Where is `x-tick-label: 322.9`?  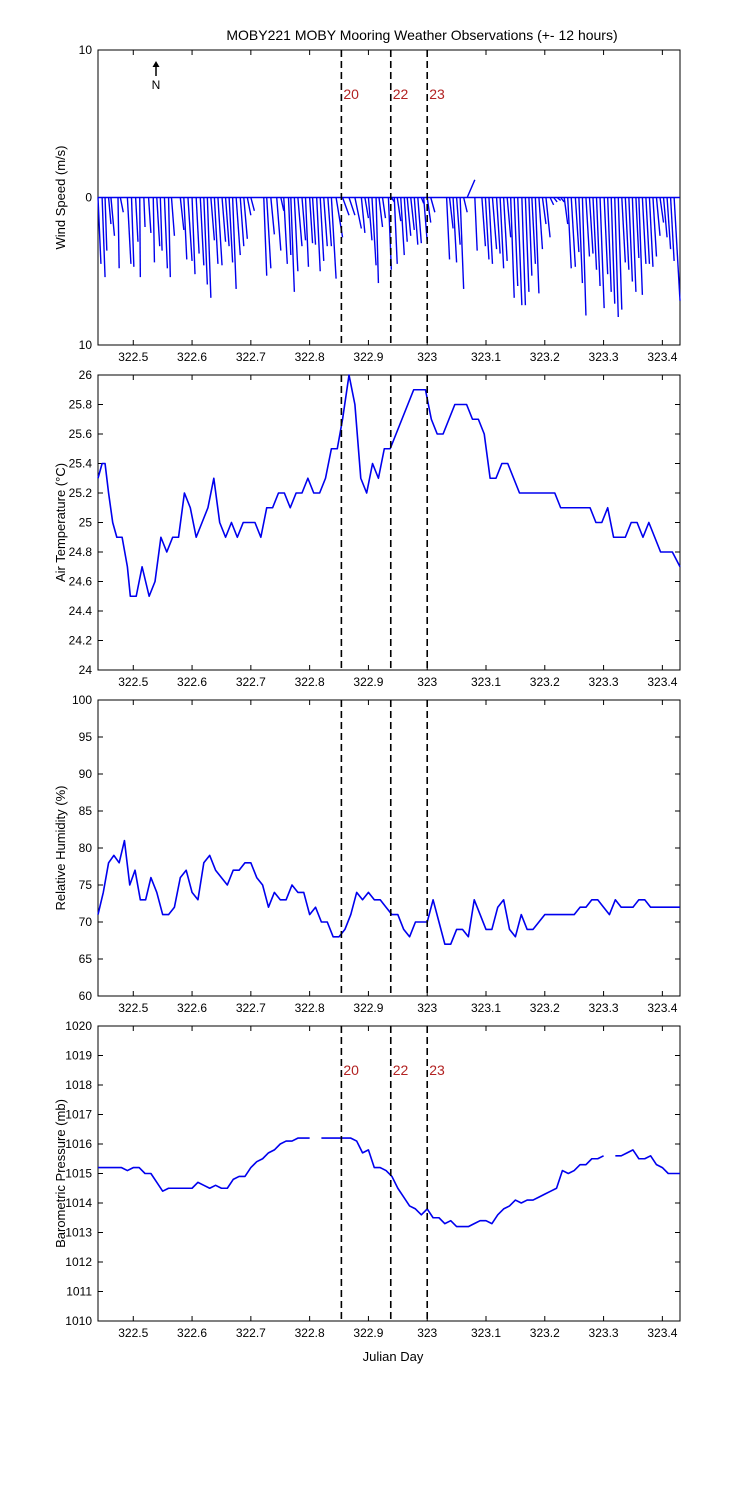
x-tick-label: 322.9 is located at coordinates (368, 1008).